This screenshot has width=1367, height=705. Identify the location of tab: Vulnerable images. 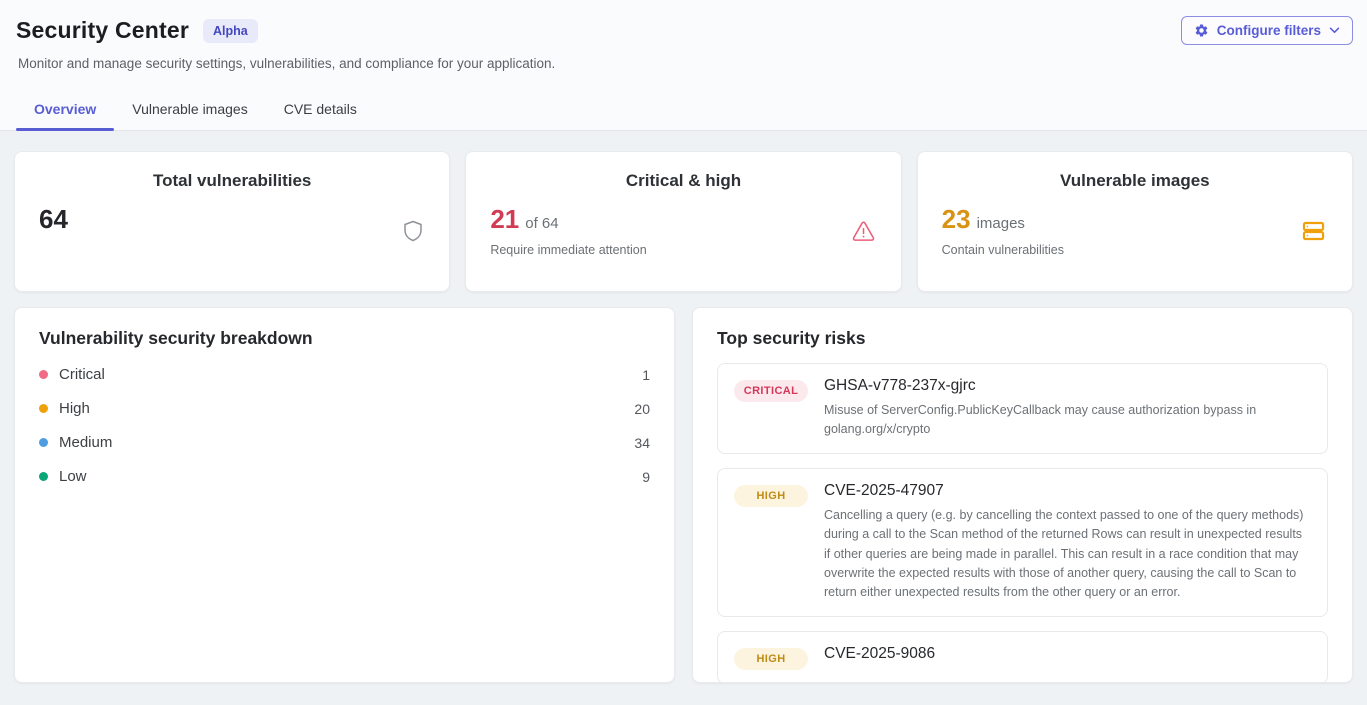
(189, 111).